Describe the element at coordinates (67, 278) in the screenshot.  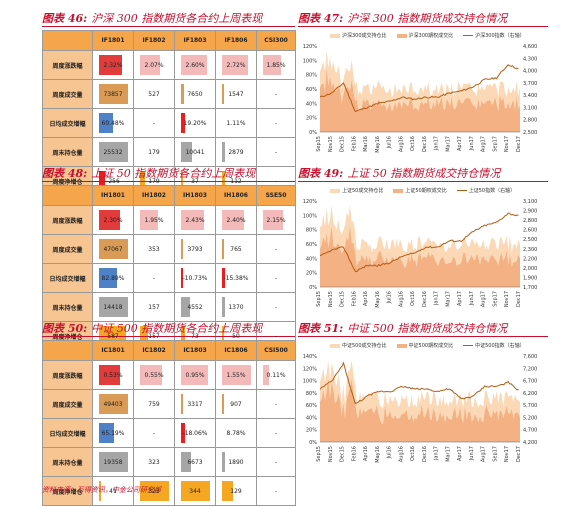
I see `row-label: 日均成交增幅` at that location.